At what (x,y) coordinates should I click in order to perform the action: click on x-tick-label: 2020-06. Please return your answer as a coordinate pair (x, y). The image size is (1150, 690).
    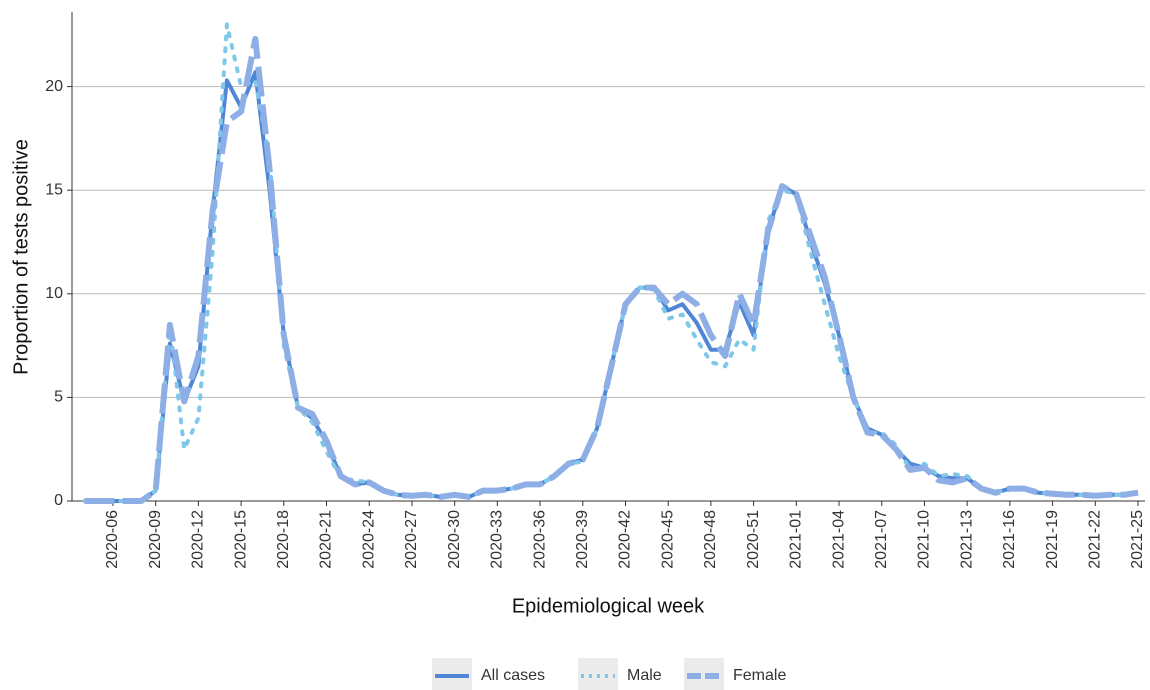
    Looking at the image, I should click on (112, 539).